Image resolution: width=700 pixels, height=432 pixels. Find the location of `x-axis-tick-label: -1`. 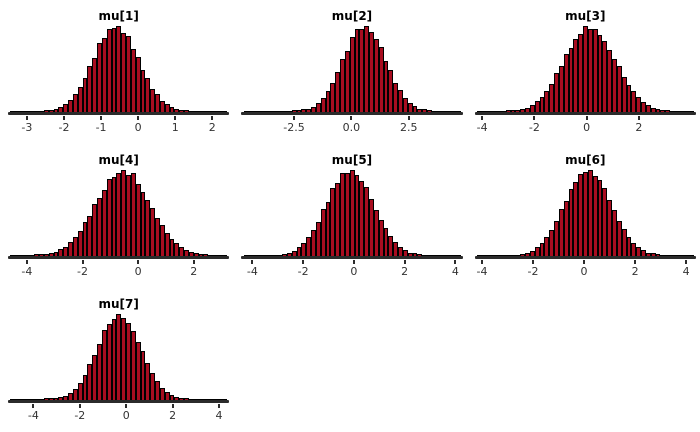

x-axis-tick-label: -1 is located at coordinates (101, 127).